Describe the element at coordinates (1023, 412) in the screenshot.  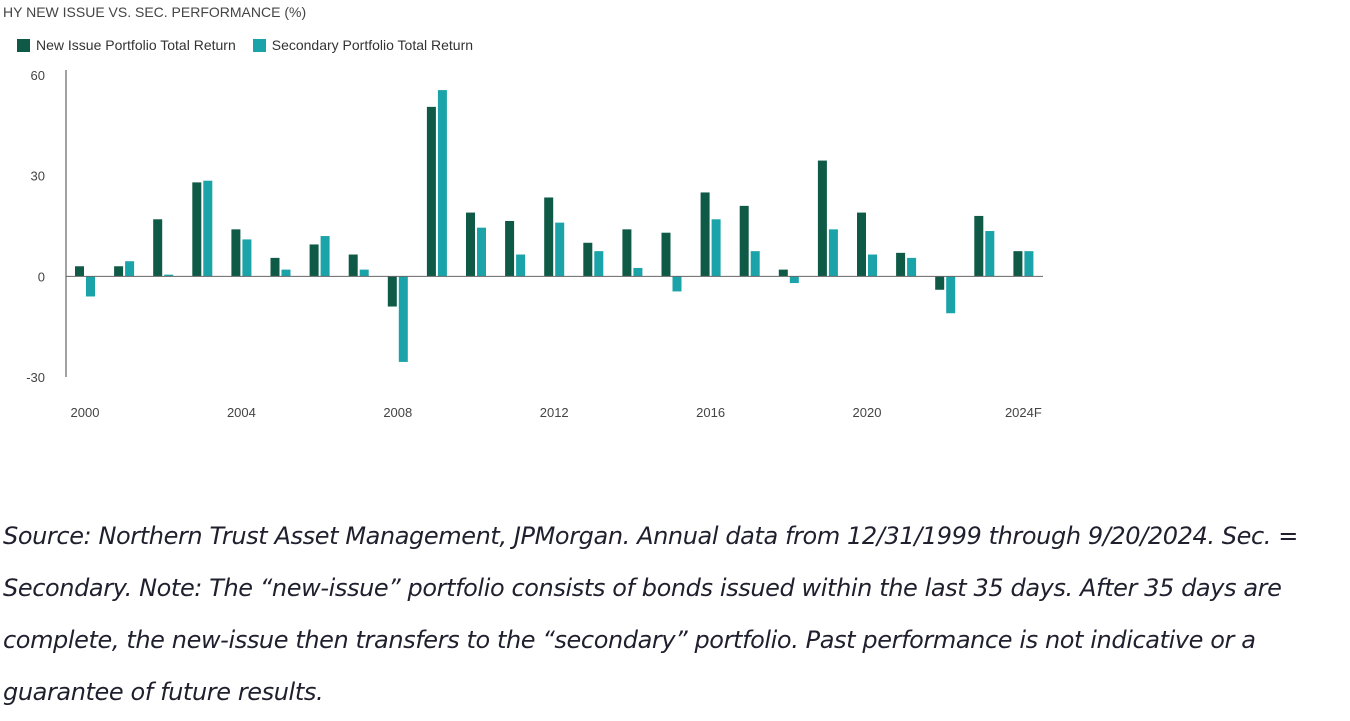
I see `x-tick-label: 2024F` at that location.